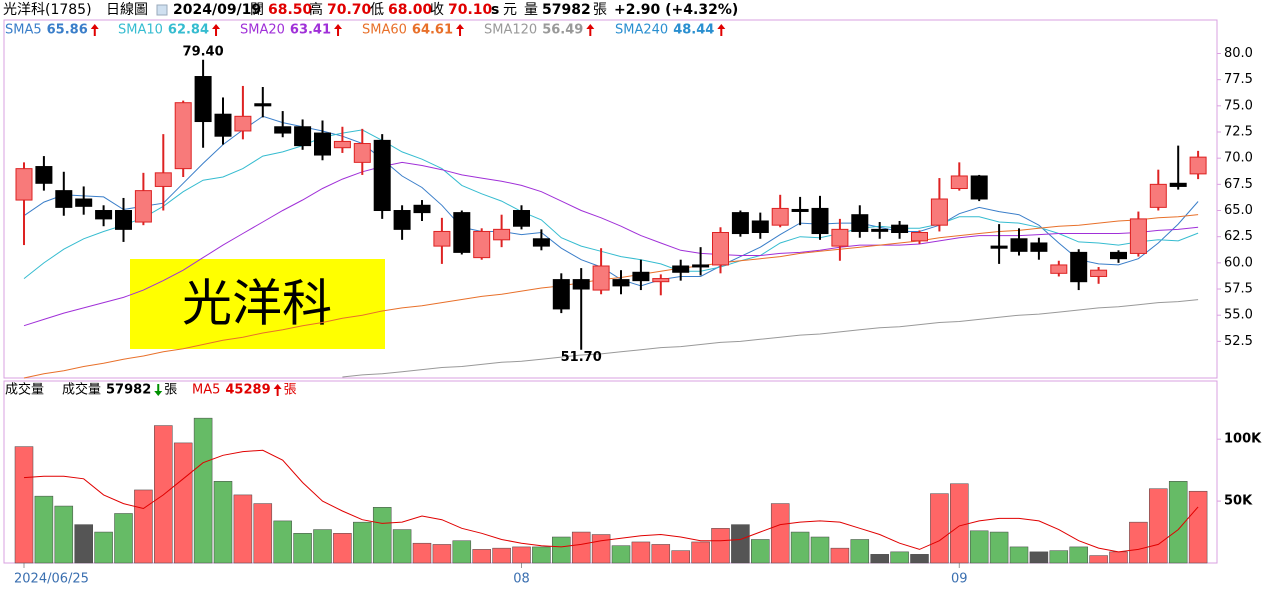  What do you see at coordinates (47, 10) in the screenshot?
I see `stock-name: 光洋科(1785)` at bounding box center [47, 10].